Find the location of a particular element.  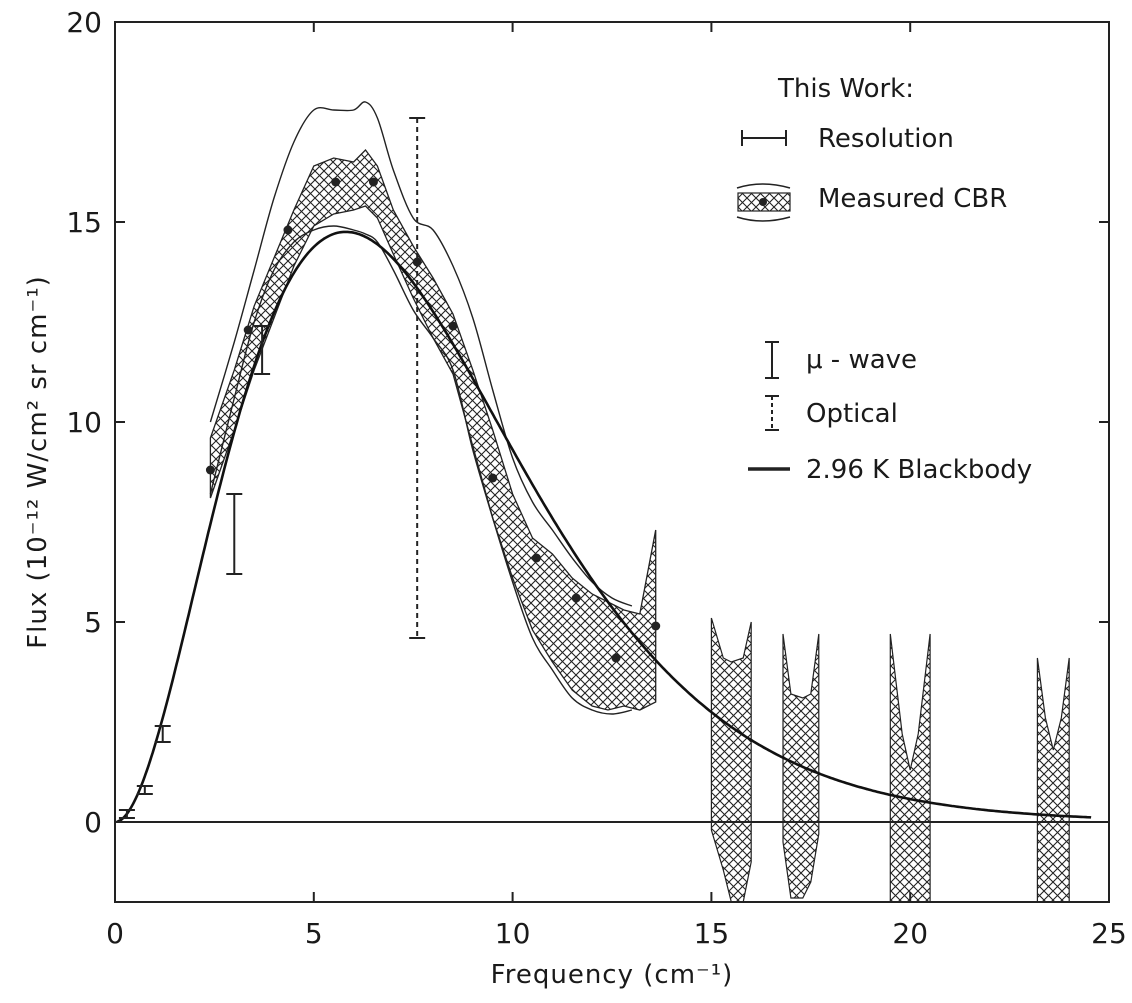

x-tick-label: 20 is located at coordinates (910, 933).